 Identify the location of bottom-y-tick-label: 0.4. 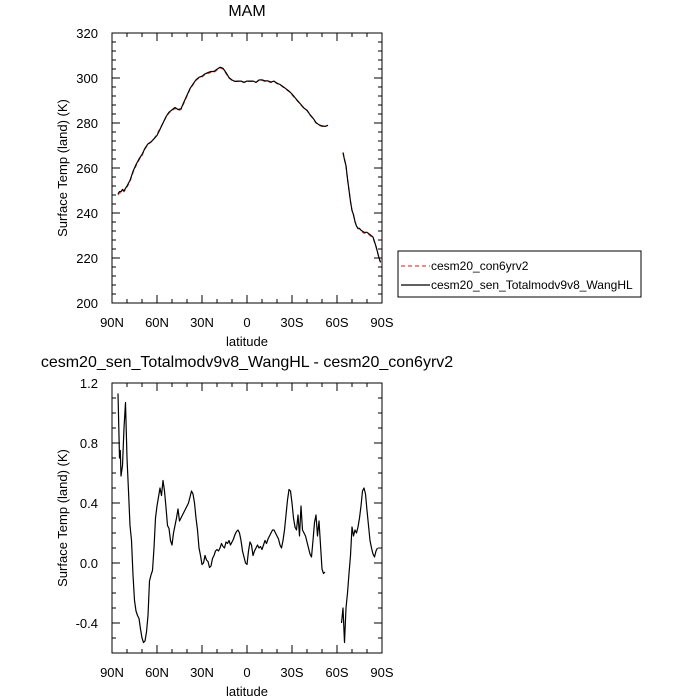
(89, 503).